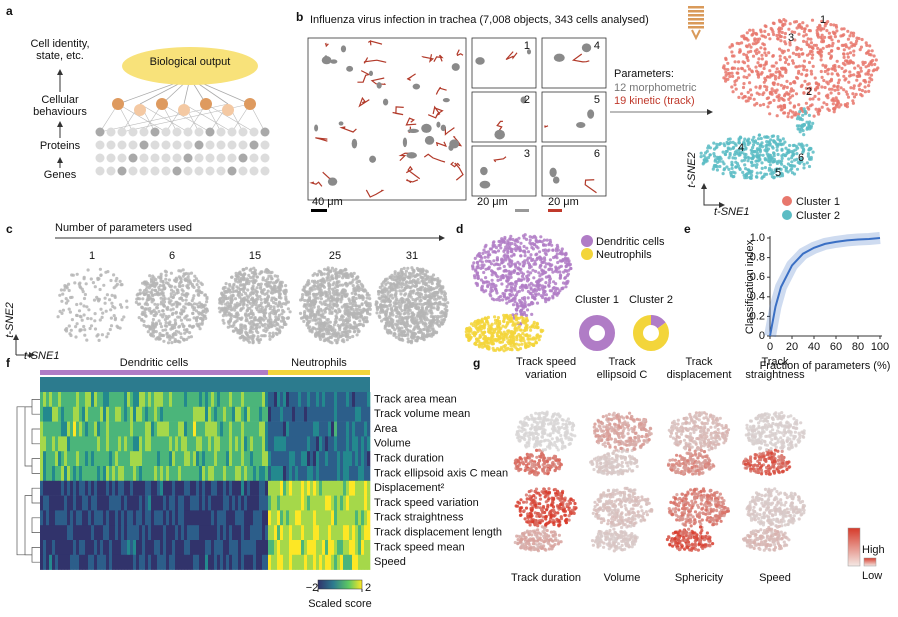  What do you see at coordinates (335, 256) in the screenshot?
I see `parameter-count: 25` at bounding box center [335, 256].